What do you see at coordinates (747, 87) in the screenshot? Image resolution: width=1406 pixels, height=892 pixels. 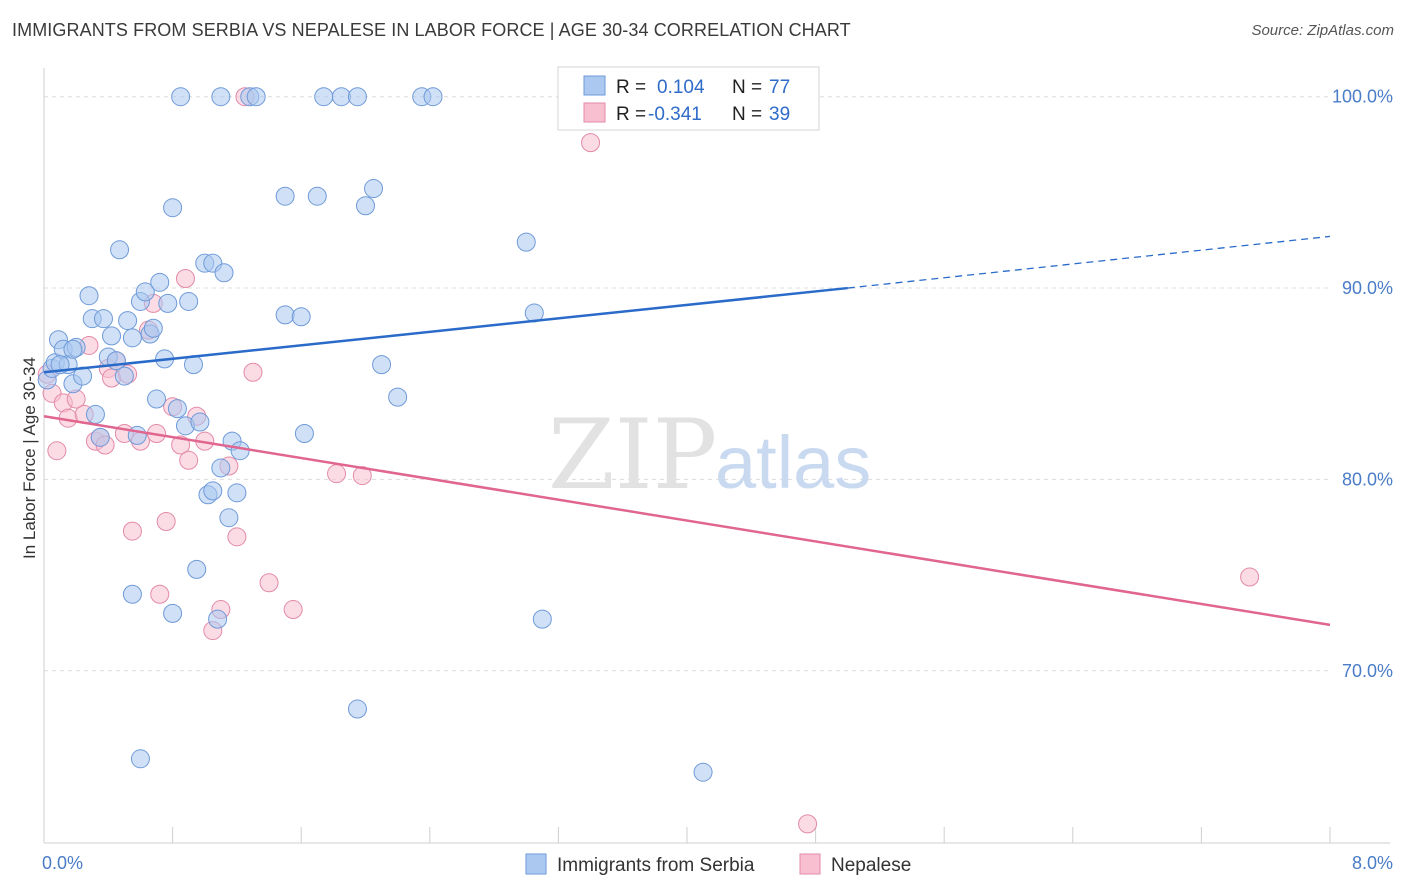 I see `legend-n-label-serbia: N =` at bounding box center [747, 87].